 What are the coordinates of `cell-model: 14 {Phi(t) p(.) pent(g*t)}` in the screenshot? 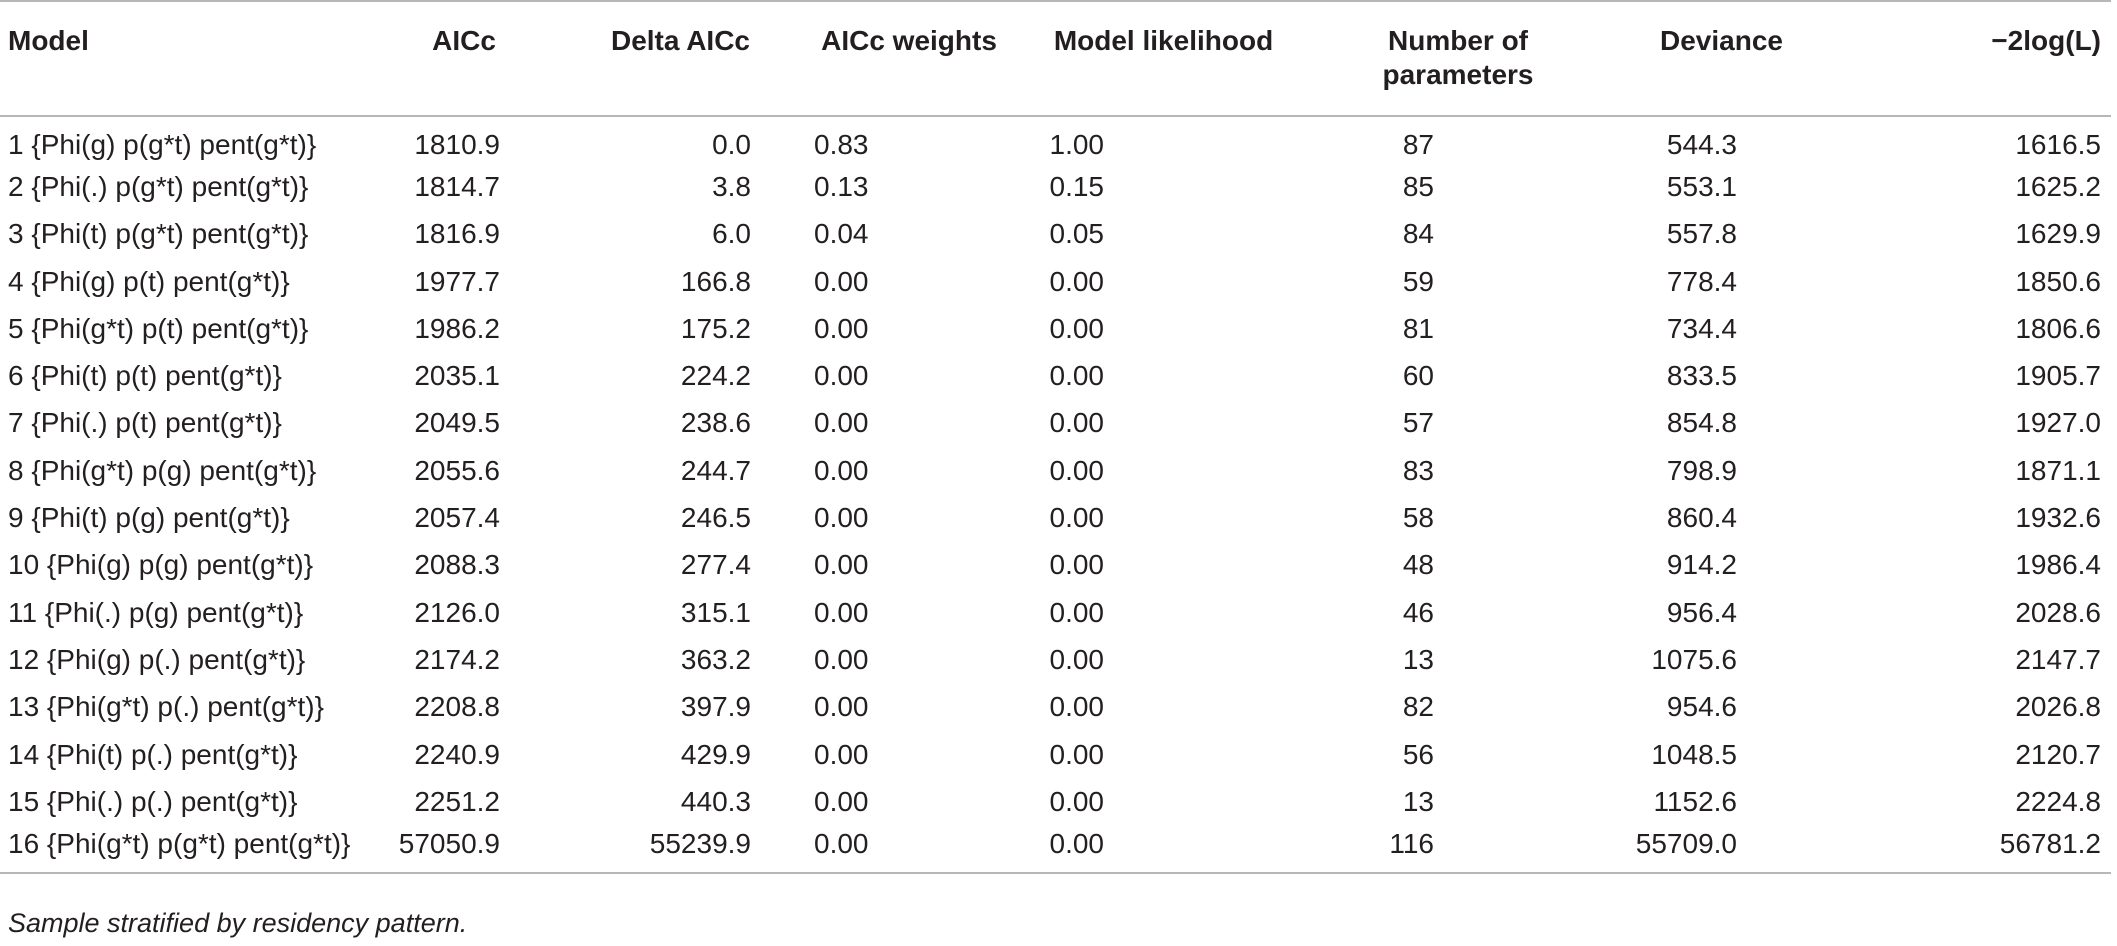 It's located at (153, 754).